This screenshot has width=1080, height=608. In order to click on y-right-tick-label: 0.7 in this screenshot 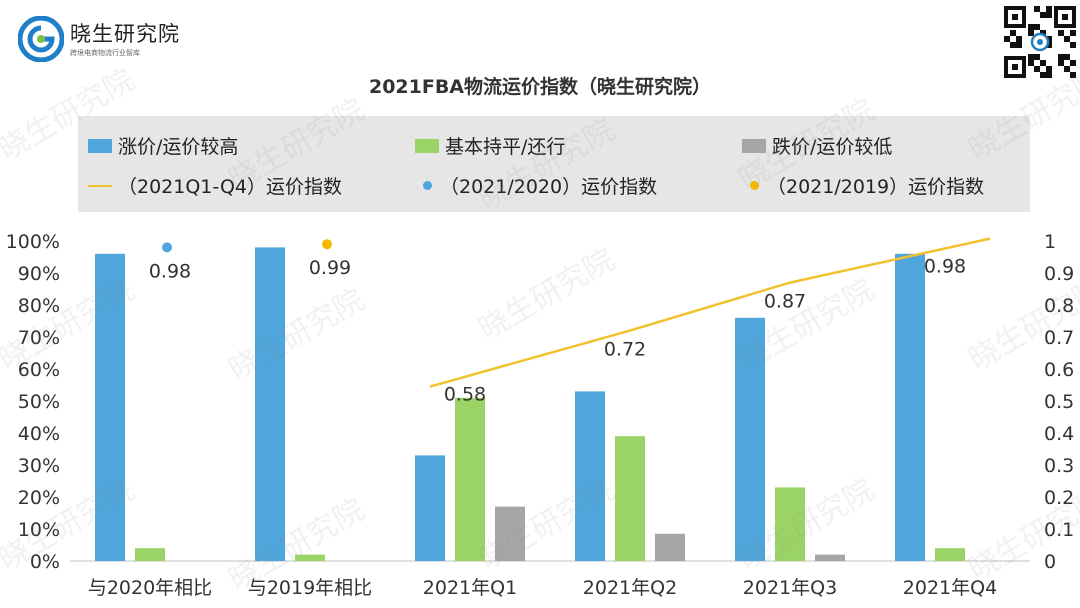, I will do `click(1059, 338)`.